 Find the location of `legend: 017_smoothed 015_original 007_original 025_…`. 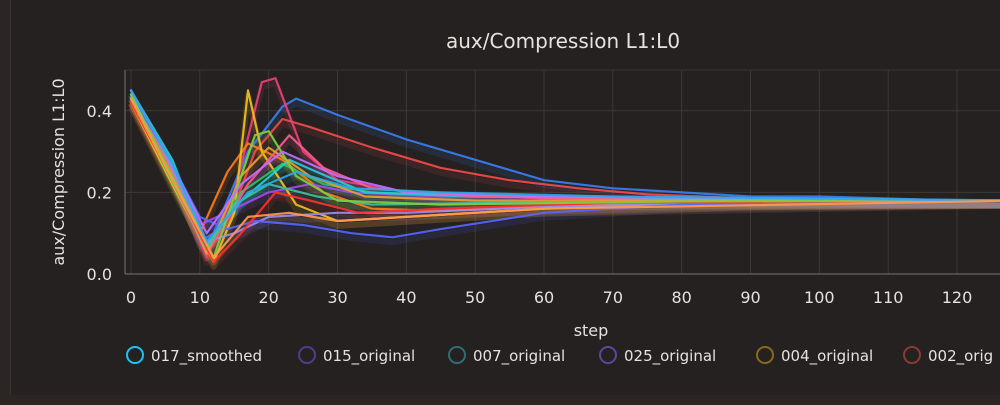

legend: 017_smoothed 015_original 007_original 025_… is located at coordinates (559, 356).